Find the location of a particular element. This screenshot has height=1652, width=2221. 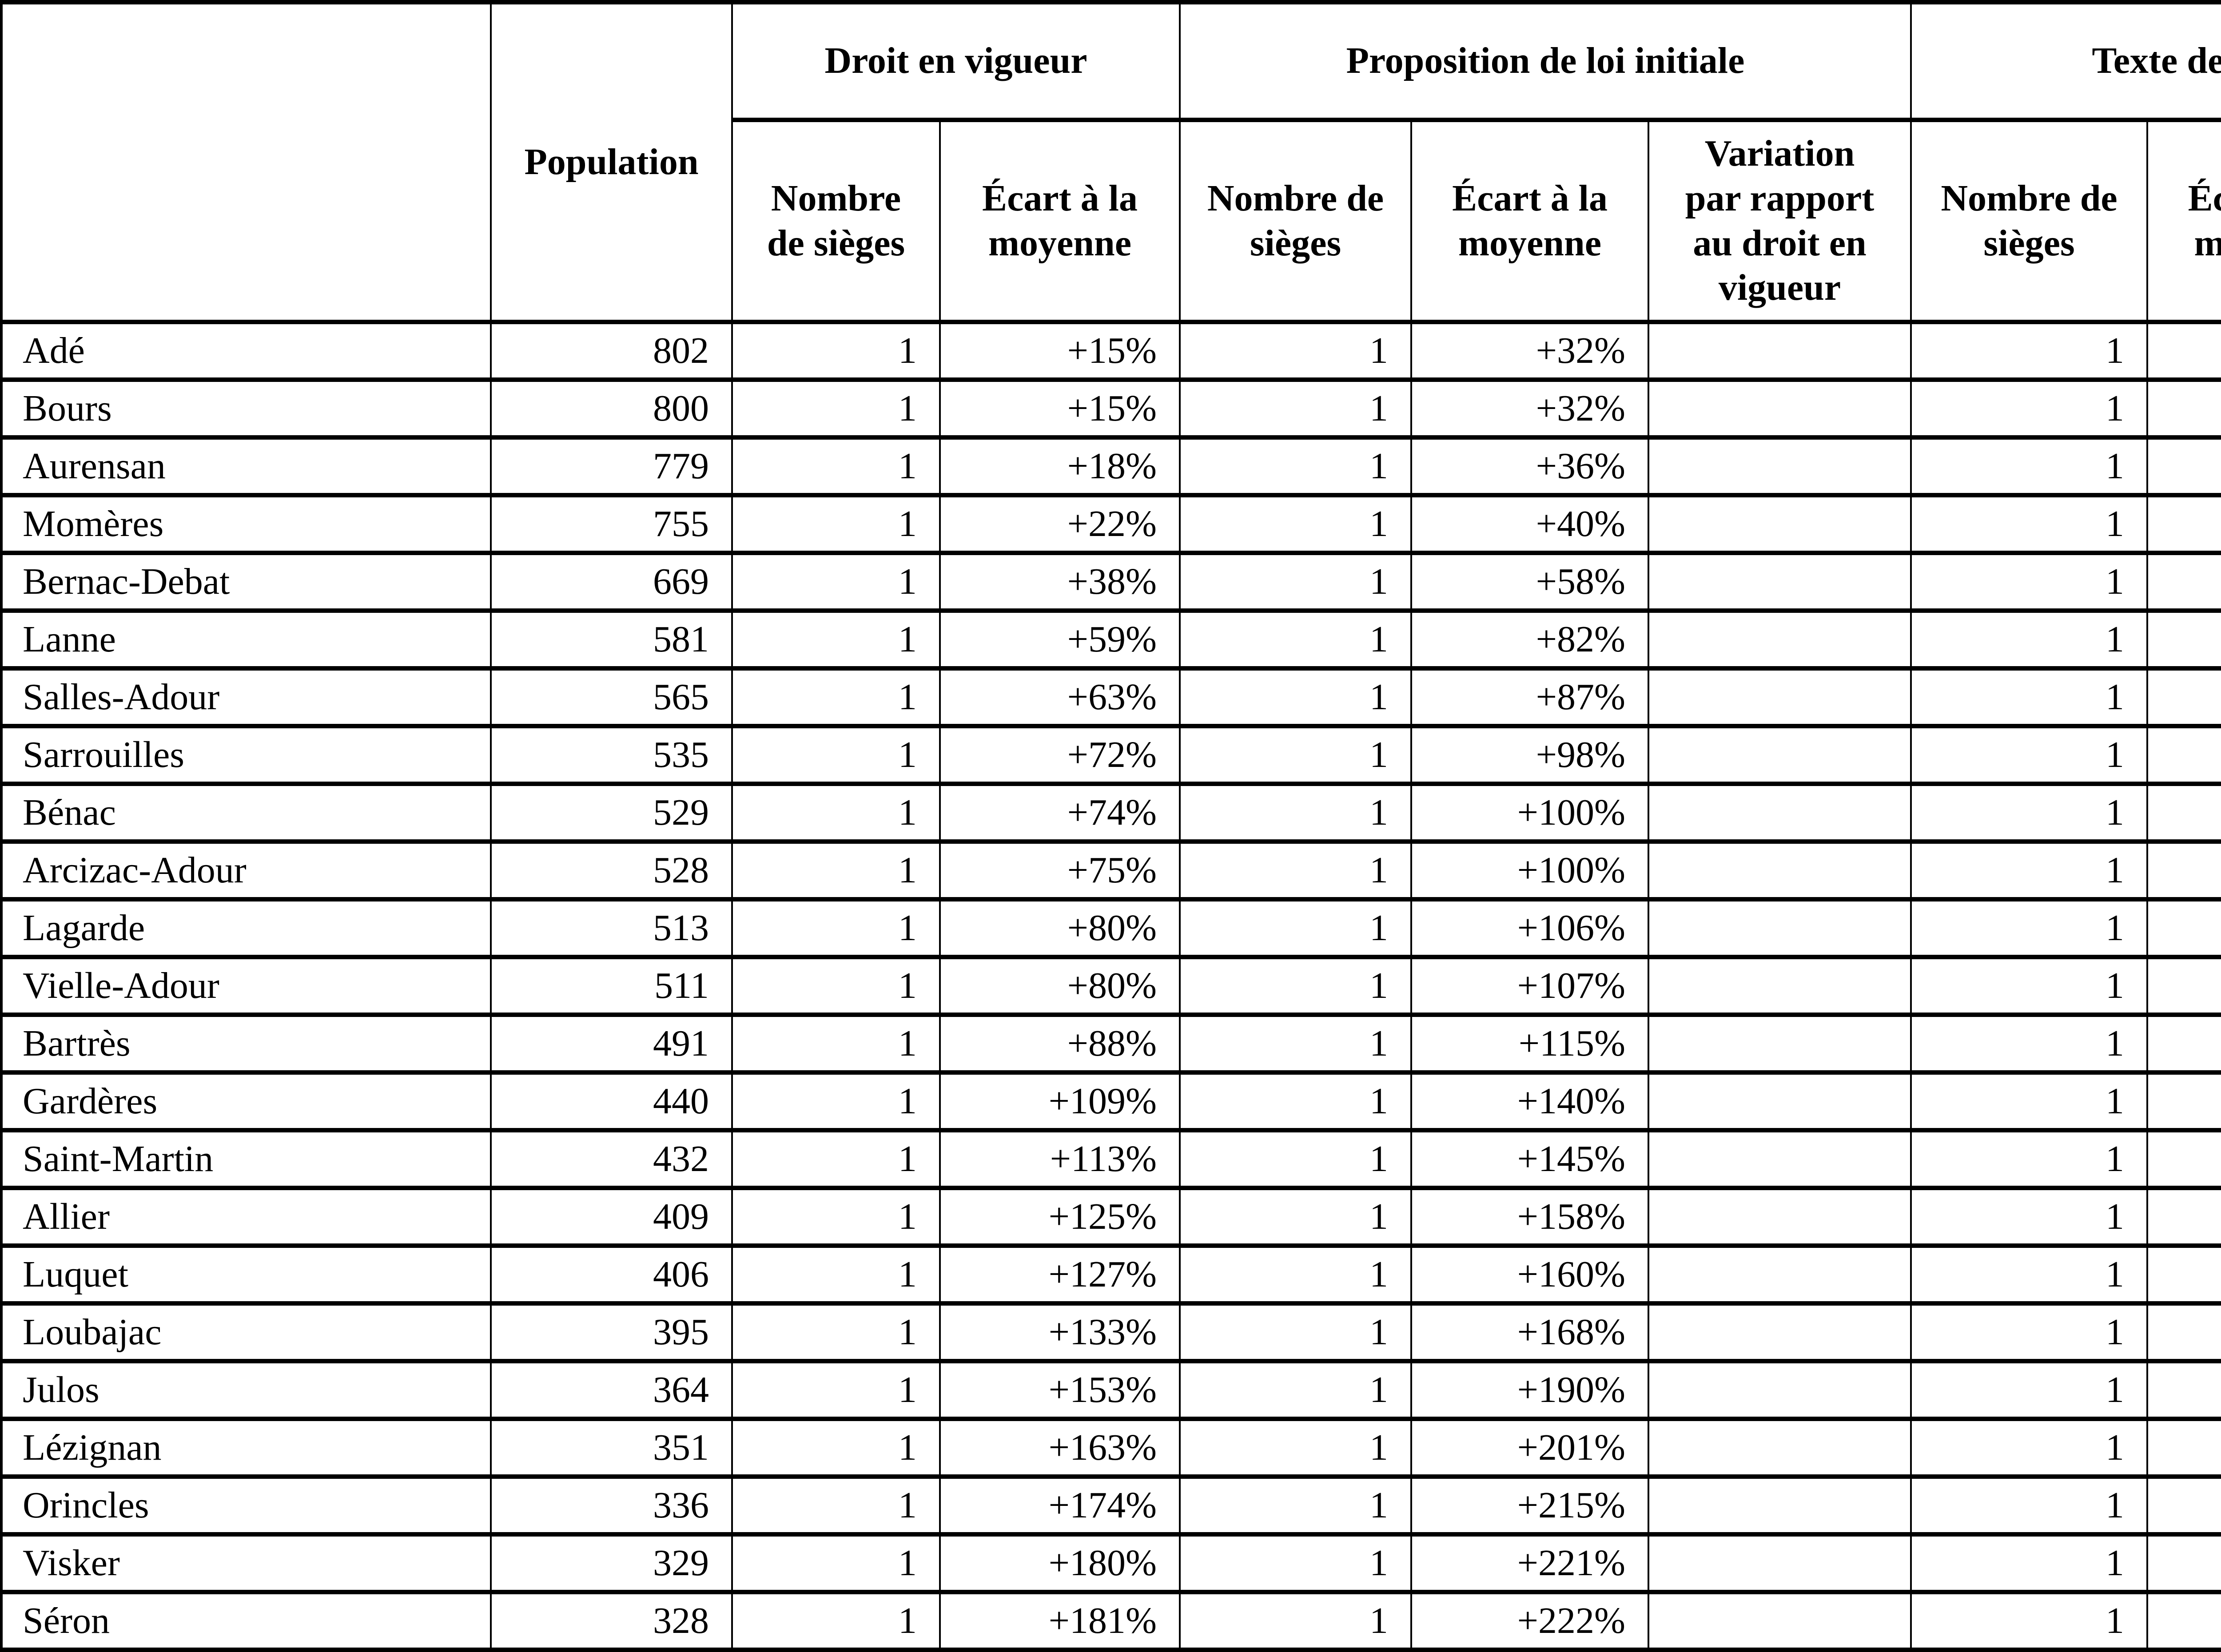

tc-ecart-cell: +117% is located at coordinates (2183, 1332).